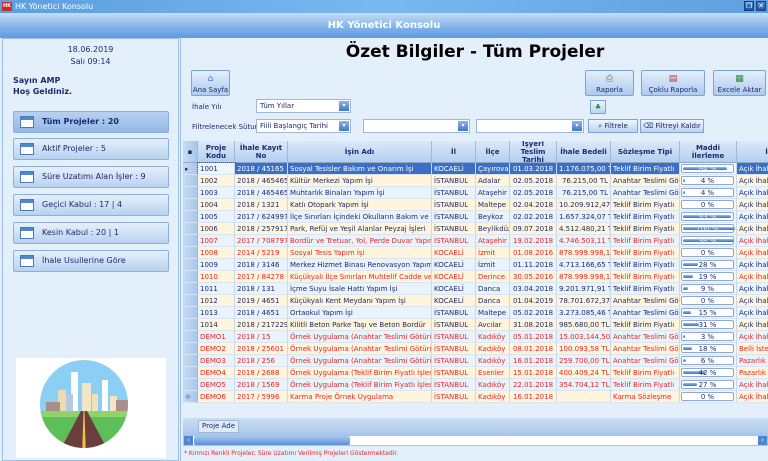  I want to click on report-button: ⎙ Raporla, so click(609, 83).